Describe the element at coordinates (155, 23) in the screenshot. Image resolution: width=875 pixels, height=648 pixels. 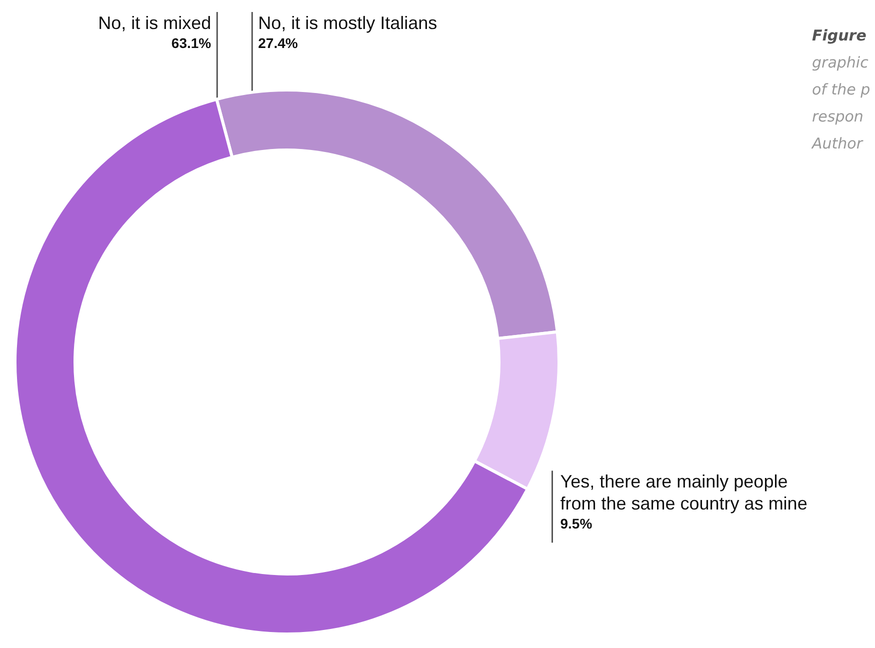
I see `slice-label: No, it is mixed` at that location.